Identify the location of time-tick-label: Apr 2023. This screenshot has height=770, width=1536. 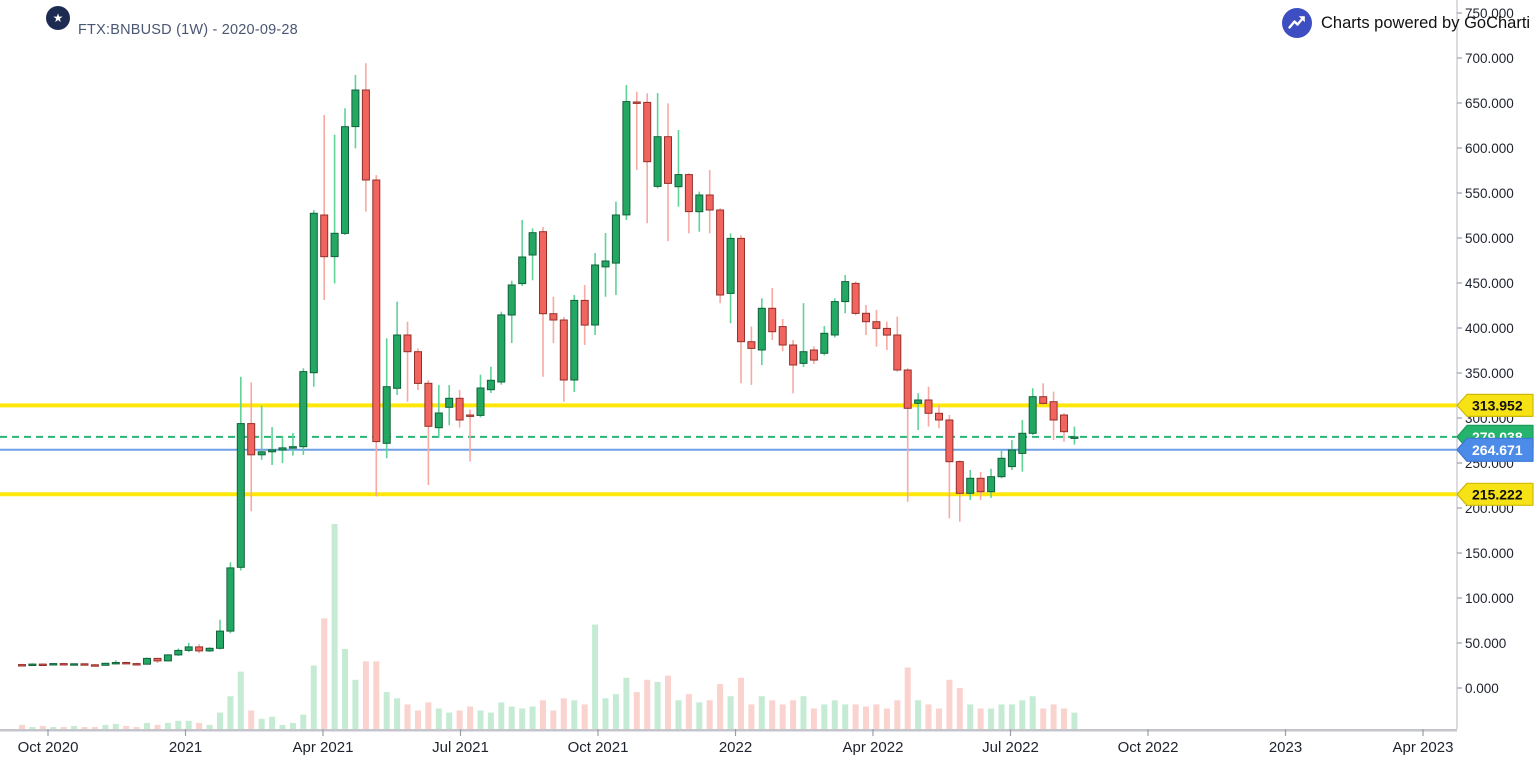
(1423, 747).